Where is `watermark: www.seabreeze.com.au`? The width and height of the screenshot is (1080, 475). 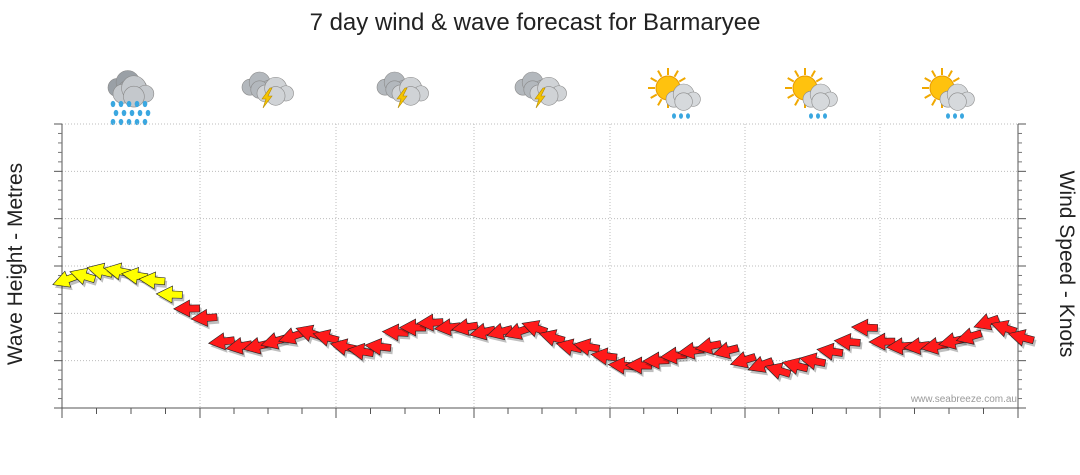 watermark: www.seabreeze.com.au is located at coordinates (963, 399).